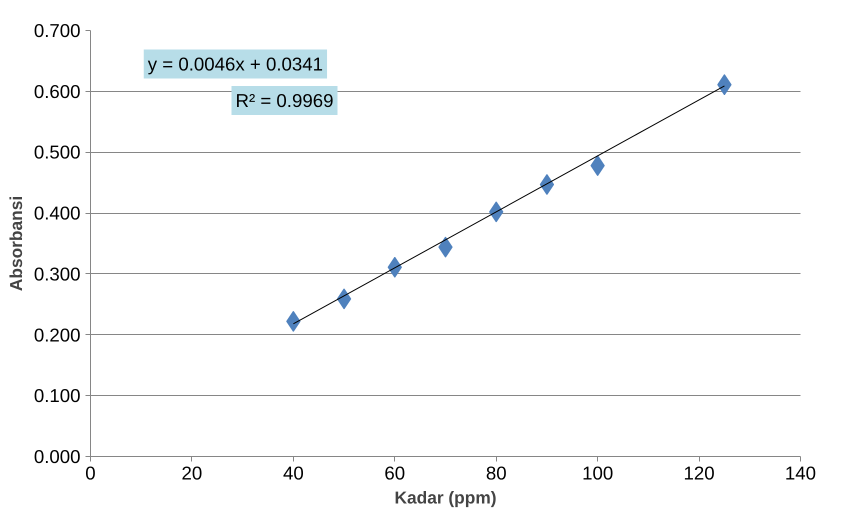  I want to click on y-tick-label: 0.000, so click(57, 456).